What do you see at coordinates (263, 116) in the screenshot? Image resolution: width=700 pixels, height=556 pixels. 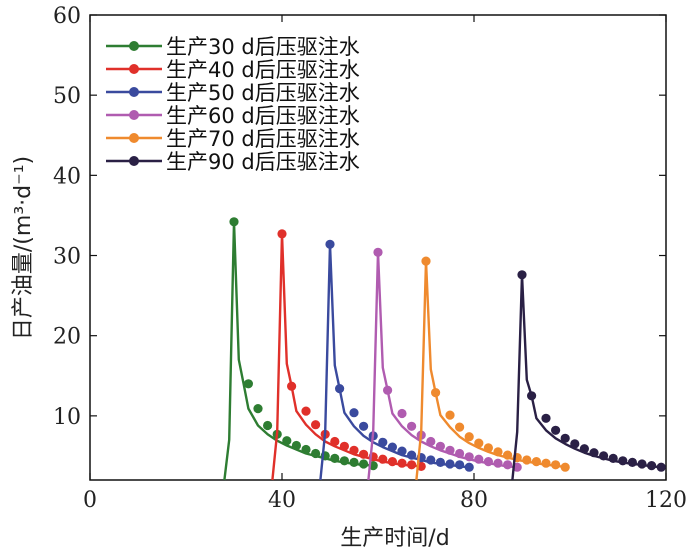 I see `legend-label: 生产60 d后压驱注水` at bounding box center [263, 116].